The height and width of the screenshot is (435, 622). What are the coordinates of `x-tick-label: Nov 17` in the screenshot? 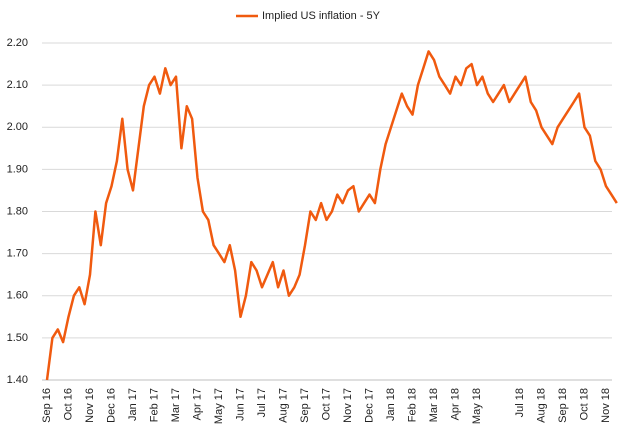 It's located at (348, 405).